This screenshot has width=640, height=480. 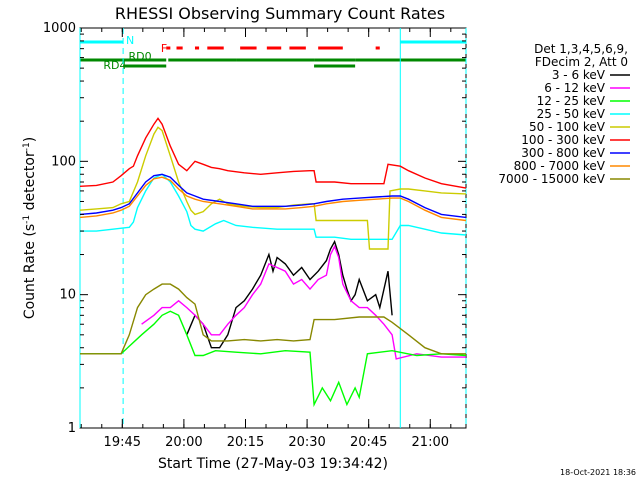 What do you see at coordinates (563, 153) in the screenshot?
I see `legend-label: 300 - 800 keV` at bounding box center [563, 153].